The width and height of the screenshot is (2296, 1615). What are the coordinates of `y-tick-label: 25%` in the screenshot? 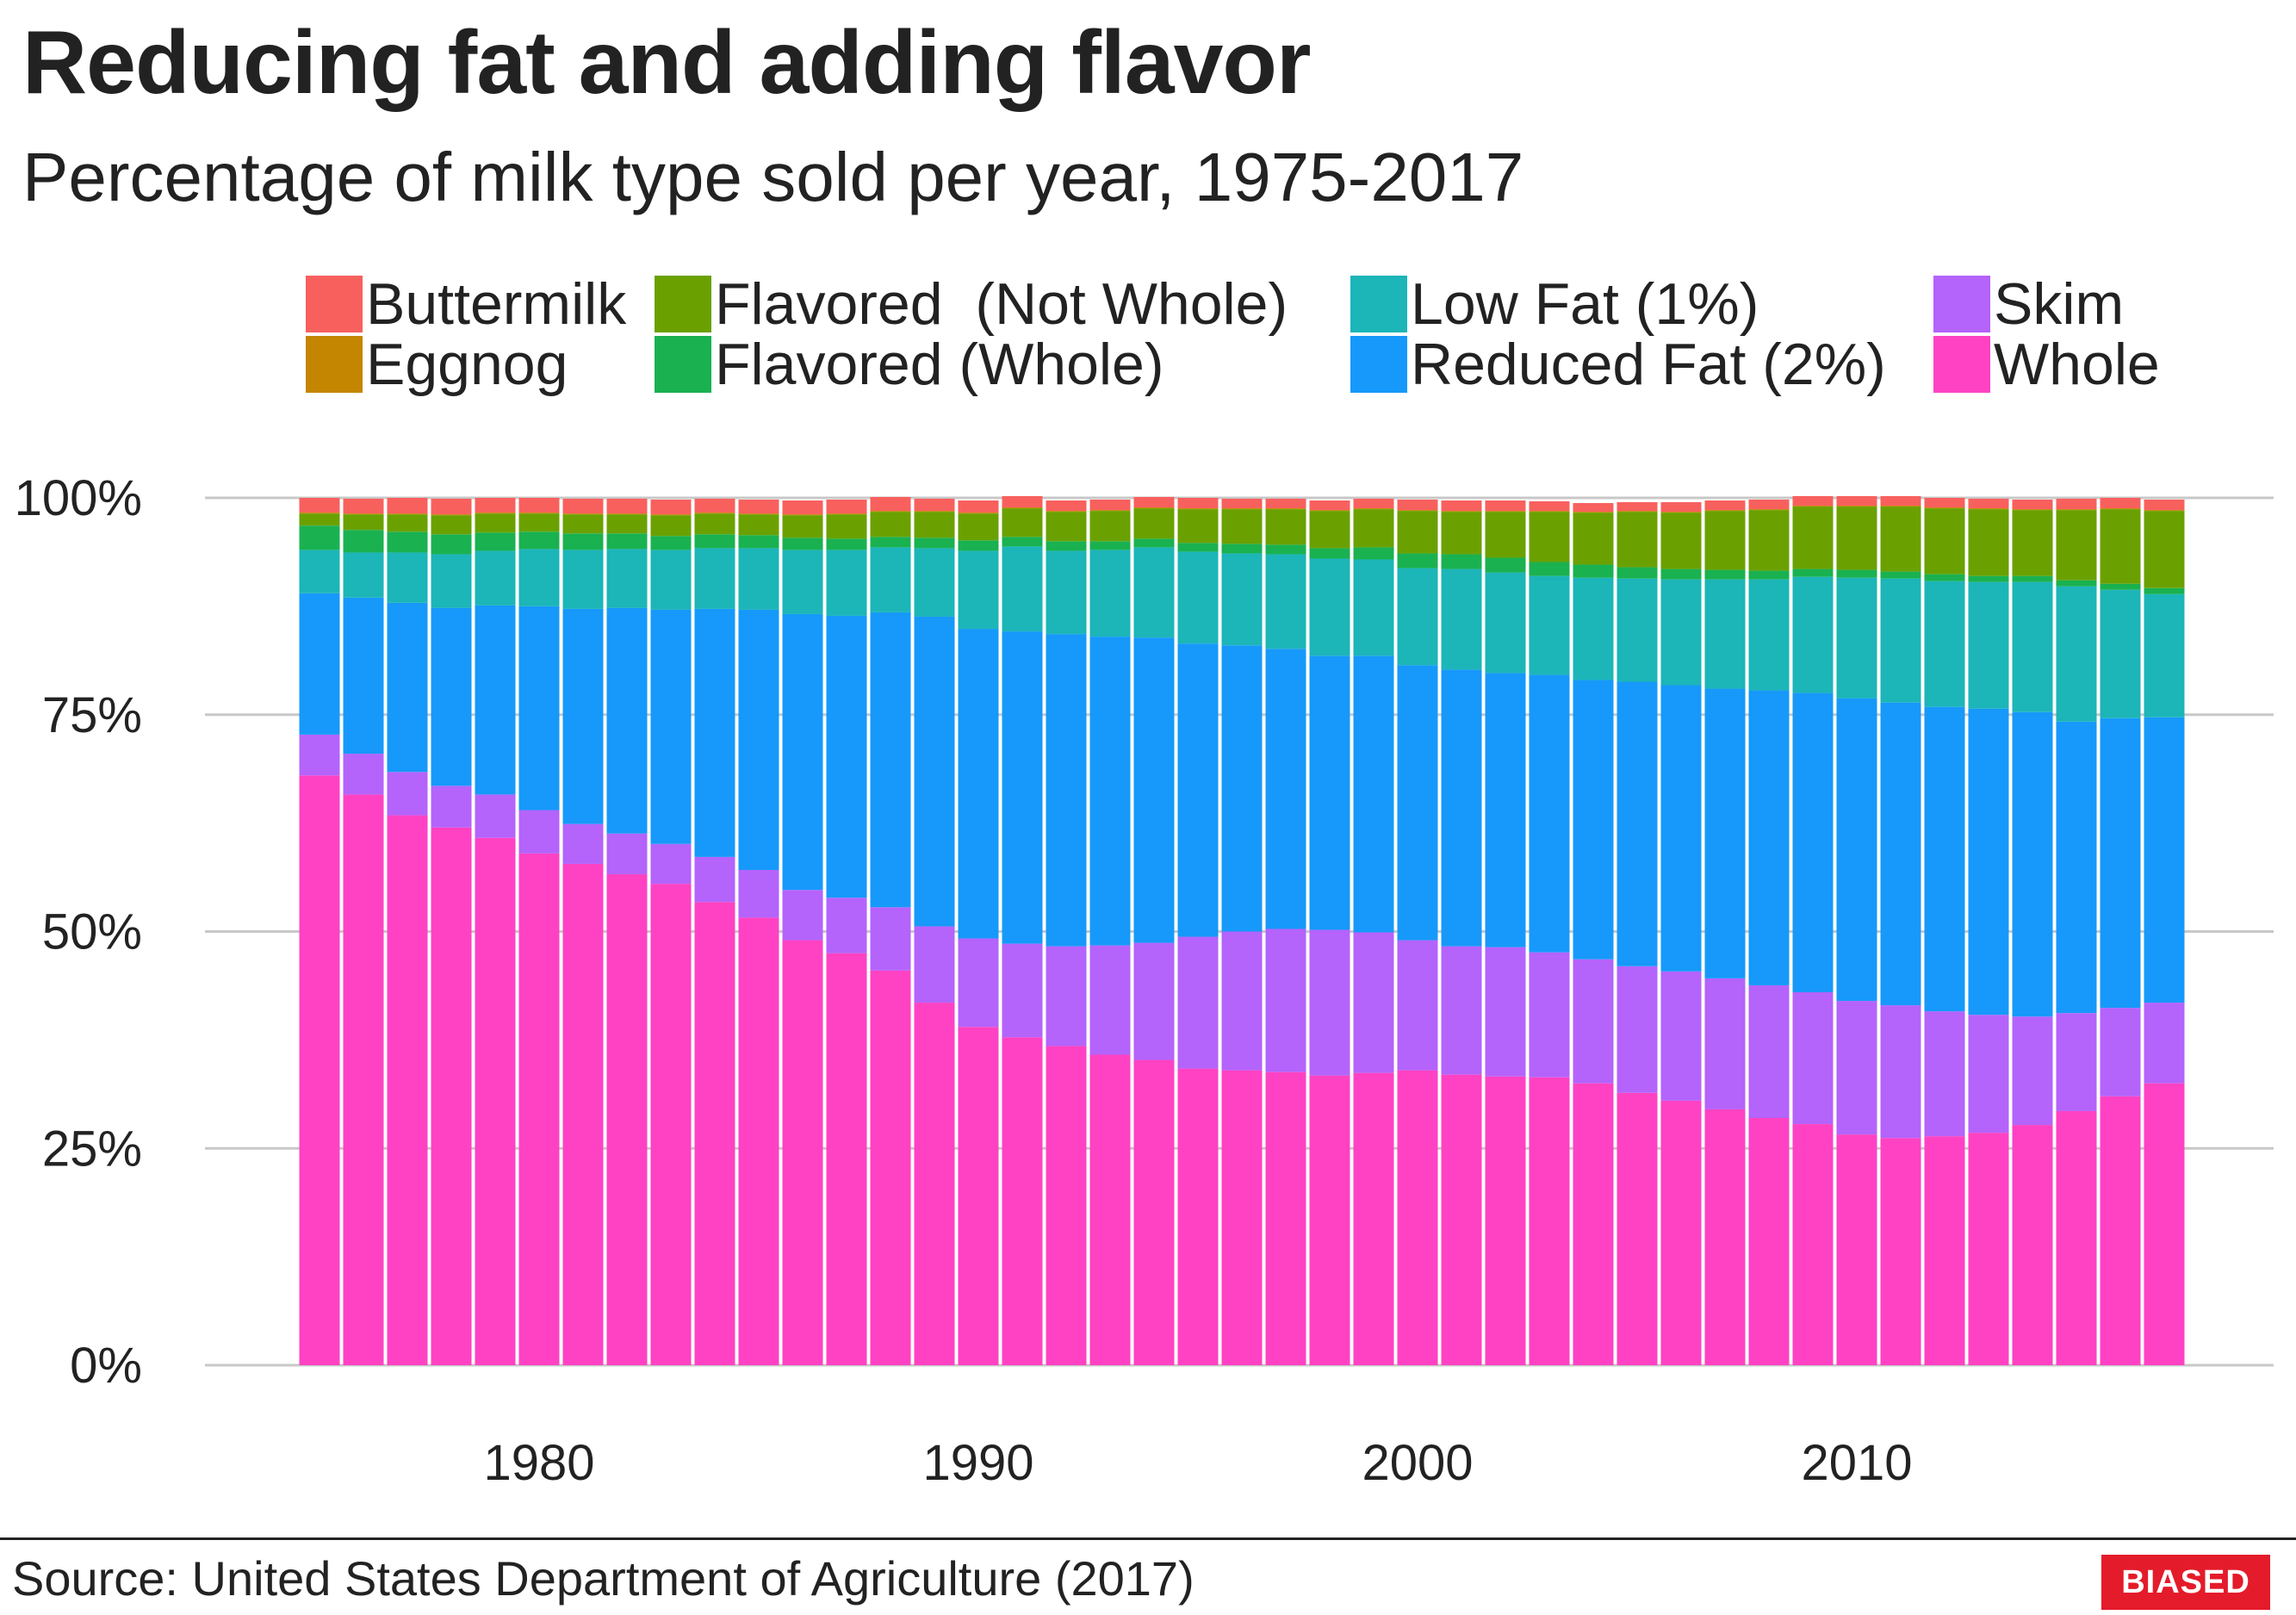 It's located at (92, 1149).